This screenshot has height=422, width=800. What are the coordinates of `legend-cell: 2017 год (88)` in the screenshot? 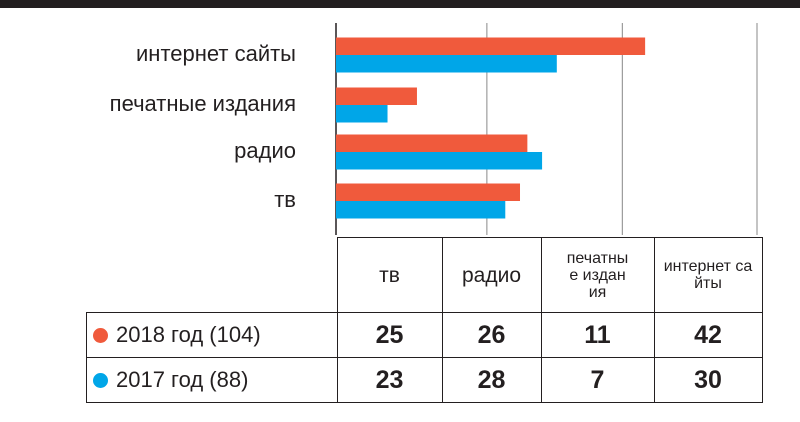 It's located at (212, 380).